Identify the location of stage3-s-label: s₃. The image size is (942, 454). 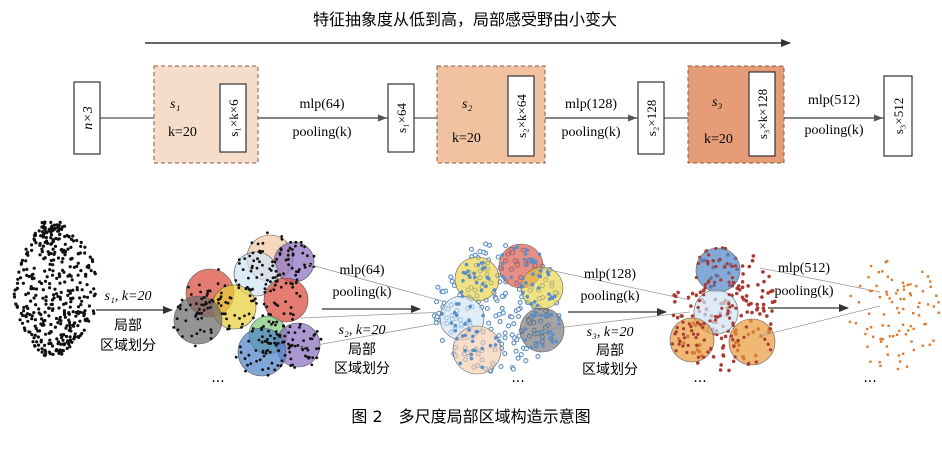
(717, 102).